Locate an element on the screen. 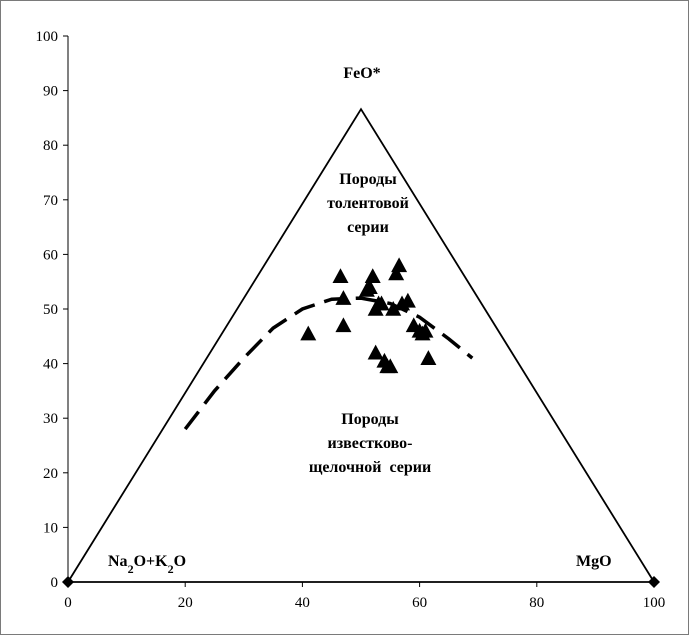 The image size is (689, 635). x-tick-label: 60 is located at coordinates (419, 603).